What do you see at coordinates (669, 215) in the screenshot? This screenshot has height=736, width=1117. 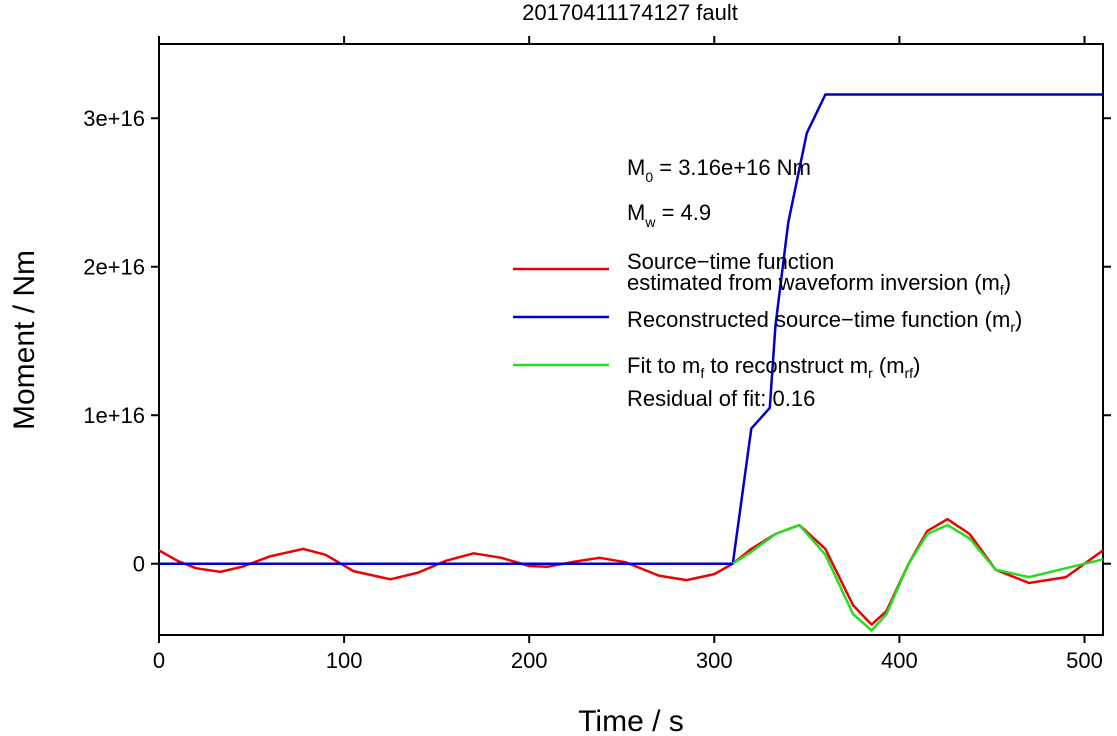 I see `mw-annotation: Mw = 4.9` at bounding box center [669, 215].